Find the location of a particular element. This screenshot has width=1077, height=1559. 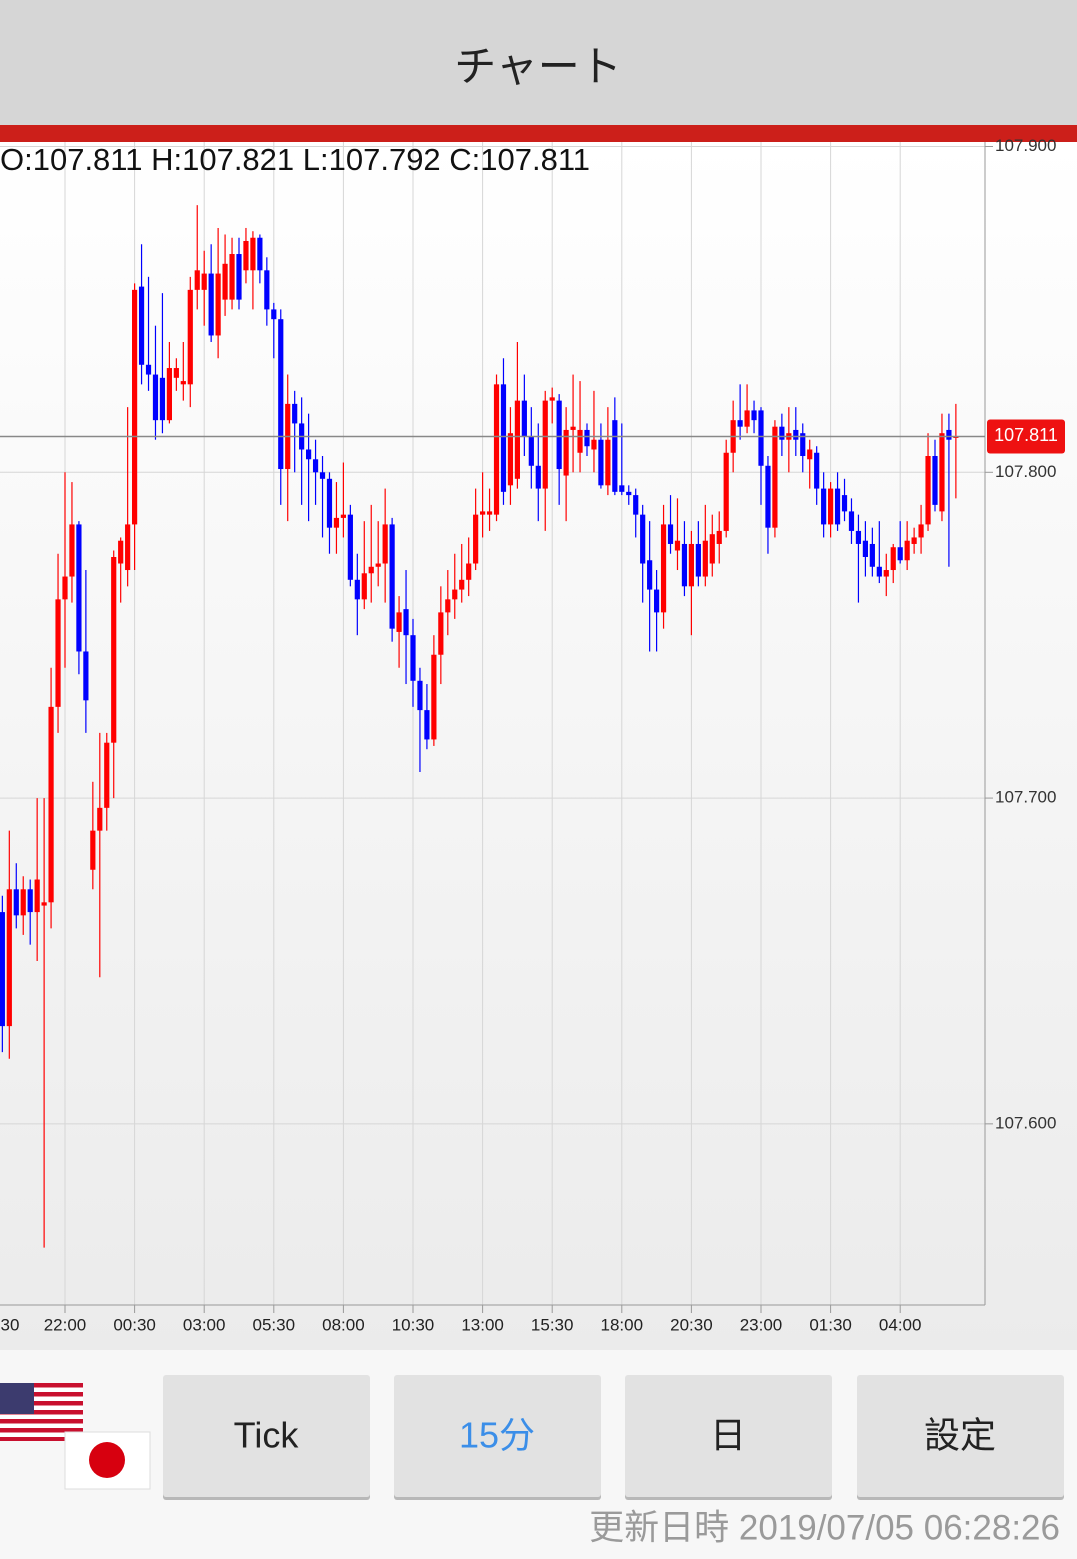

x-tick-label: 00:30 is located at coordinates (134, 1324).